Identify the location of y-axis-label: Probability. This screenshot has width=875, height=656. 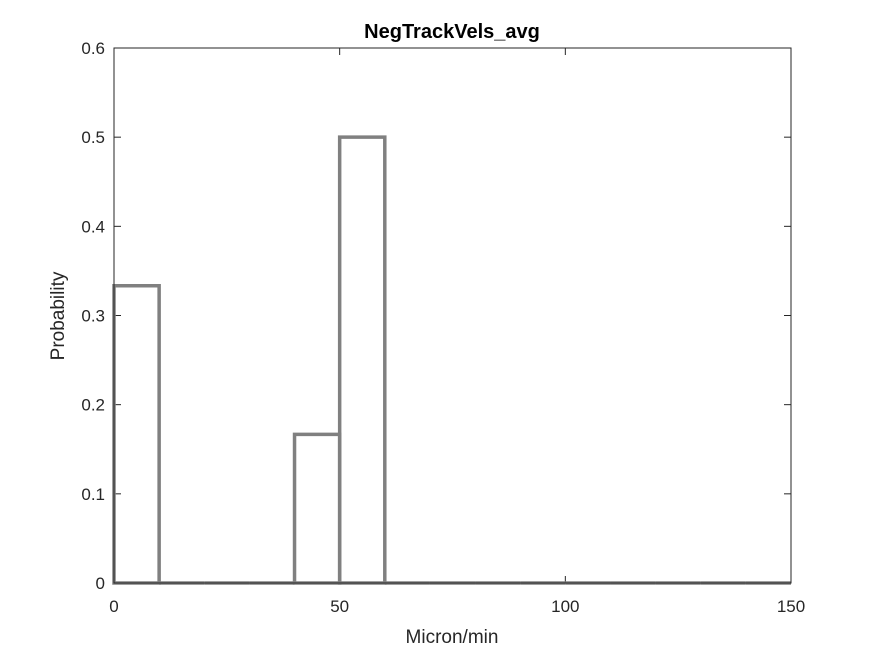
(58, 315).